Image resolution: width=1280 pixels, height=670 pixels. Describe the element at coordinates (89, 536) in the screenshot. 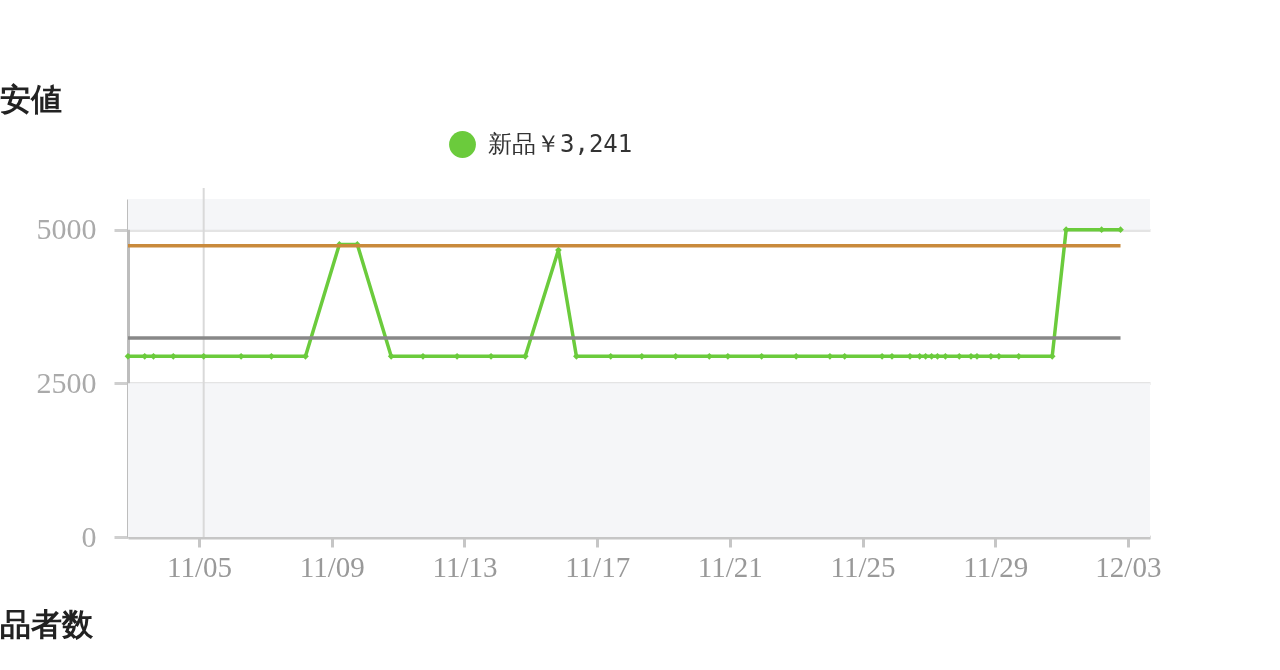

I see `y-tick-label: 0` at that location.